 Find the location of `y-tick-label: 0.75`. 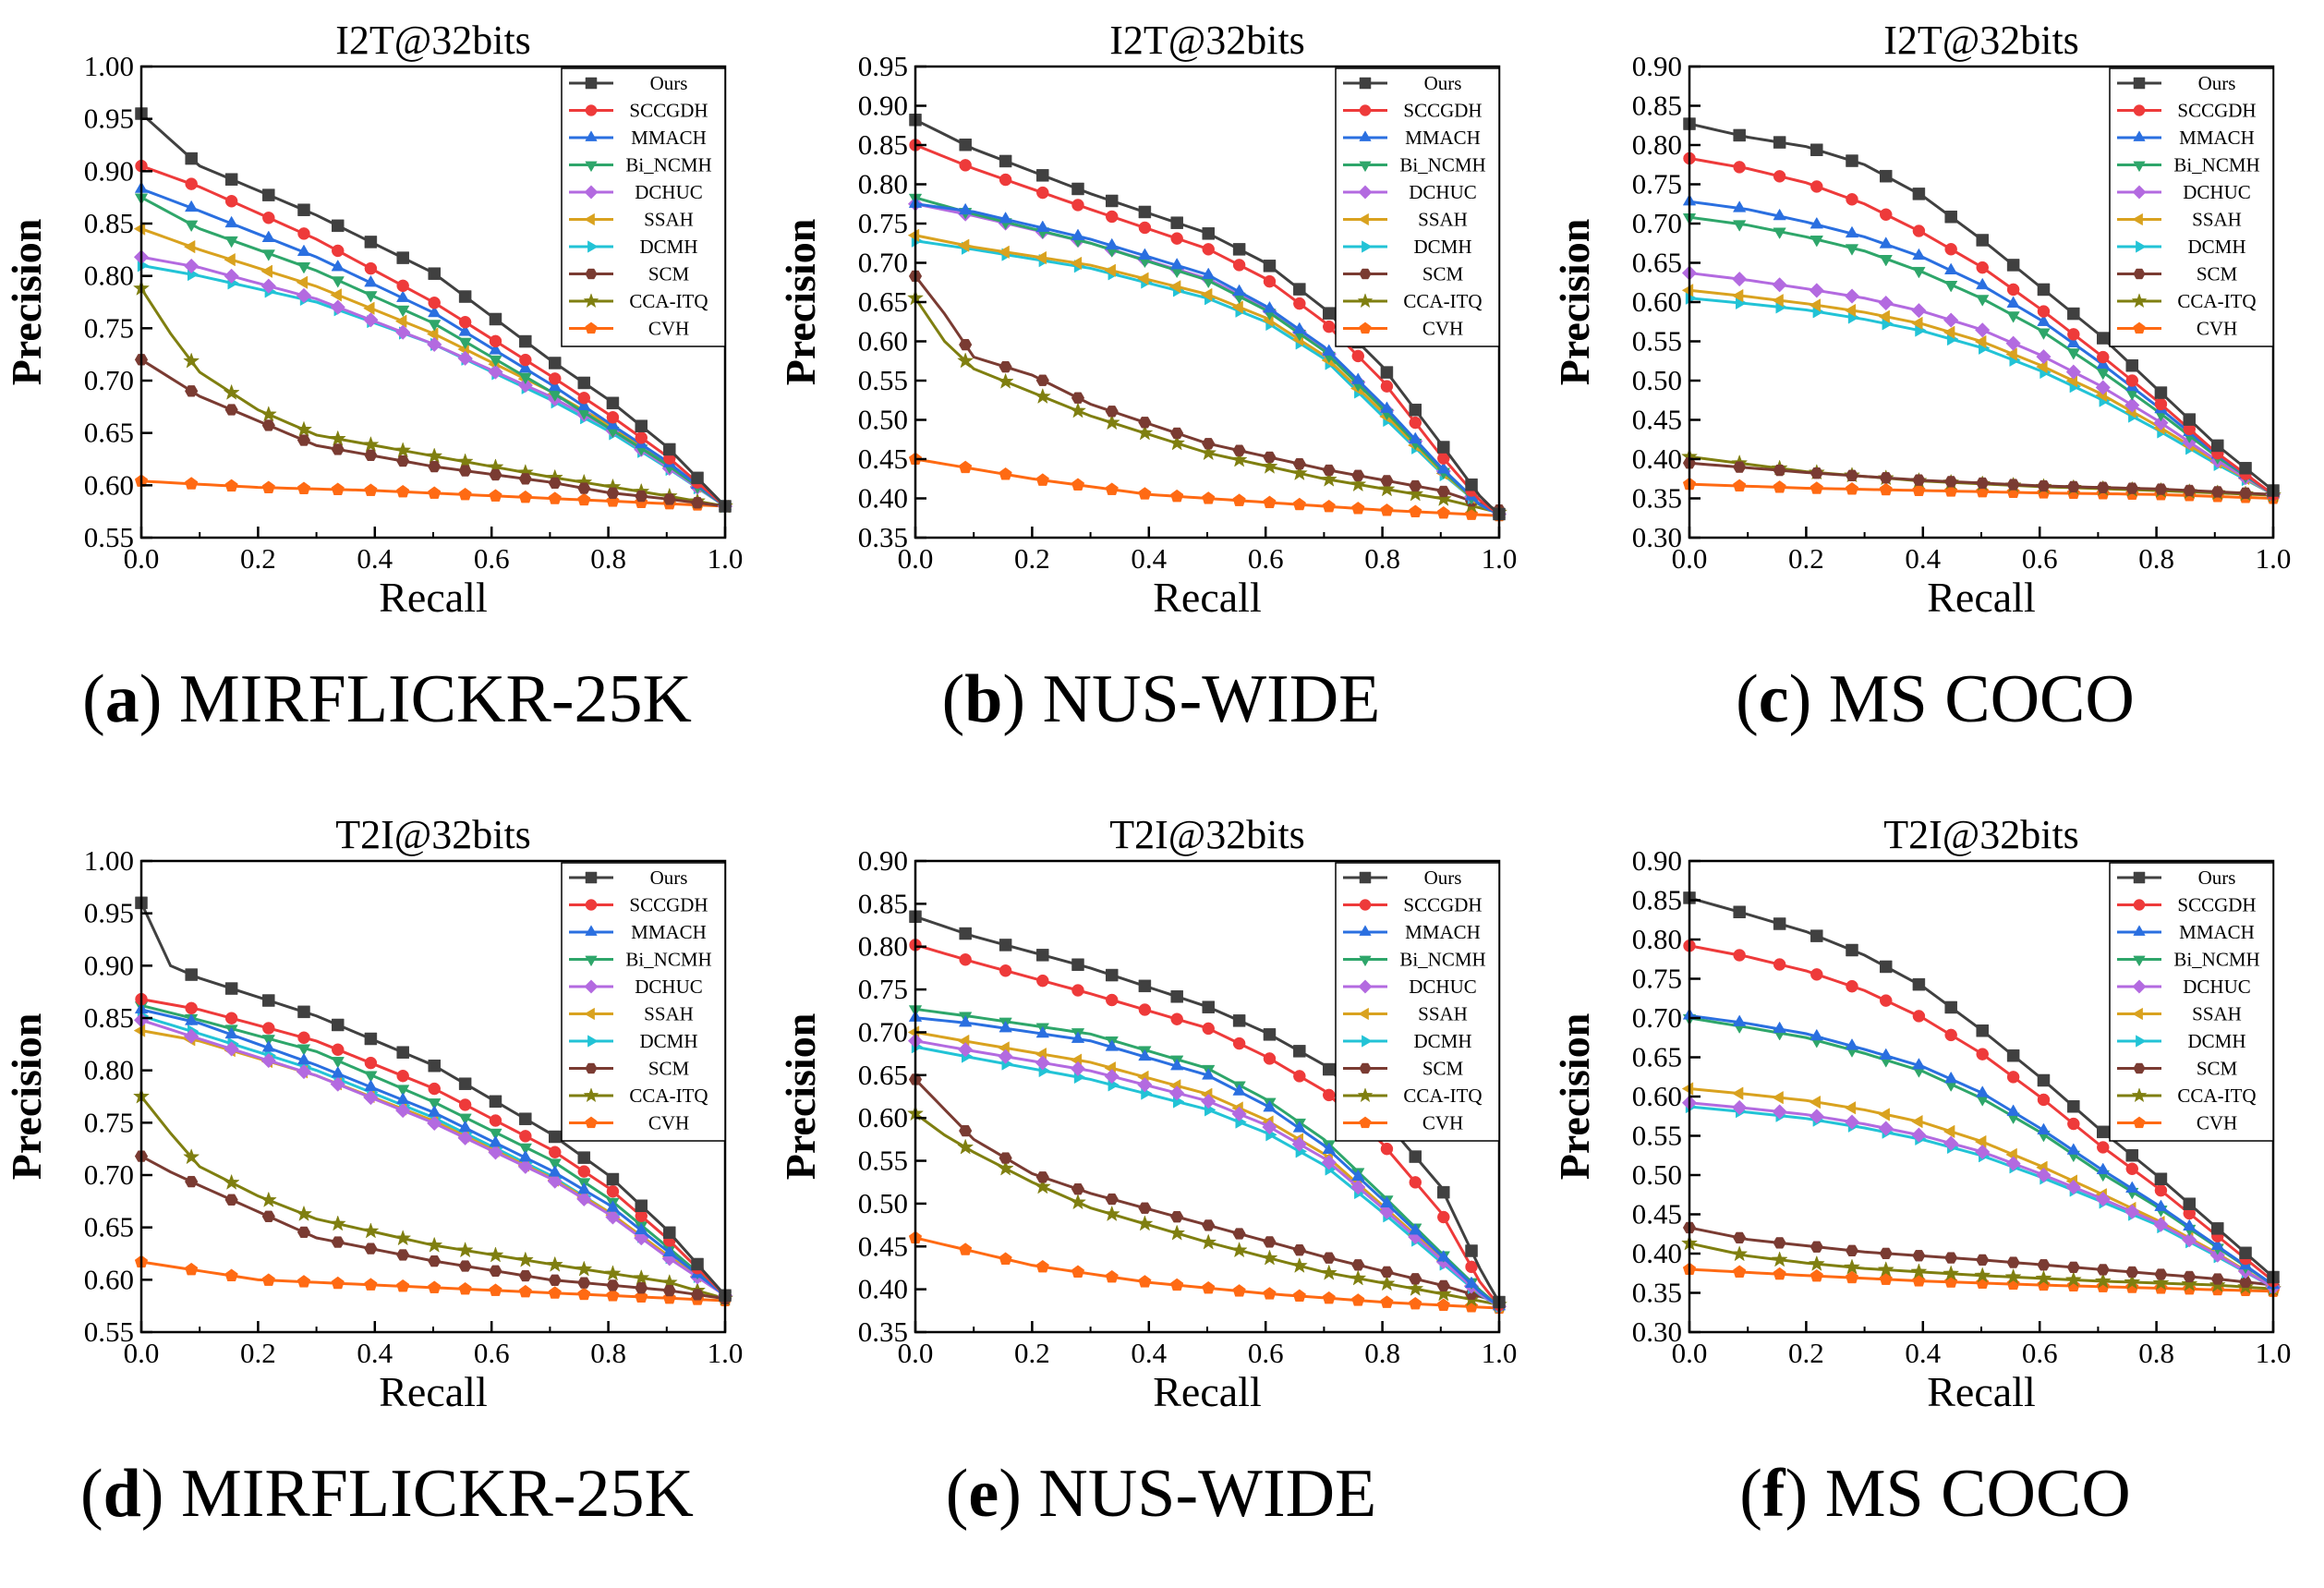

y-tick-label: 0.75 is located at coordinates (109, 1122).